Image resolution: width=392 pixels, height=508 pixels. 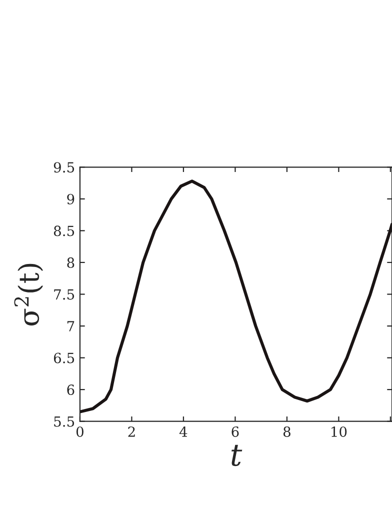 What do you see at coordinates (80, 431) in the screenshot?
I see `x-tick-label: 0` at bounding box center [80, 431].